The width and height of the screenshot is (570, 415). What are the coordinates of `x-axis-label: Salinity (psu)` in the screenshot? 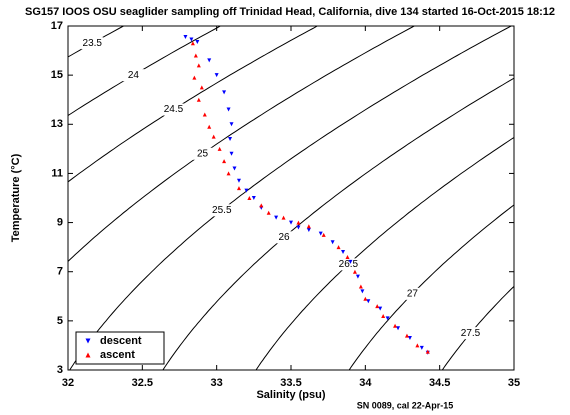 It's located at (290, 395).